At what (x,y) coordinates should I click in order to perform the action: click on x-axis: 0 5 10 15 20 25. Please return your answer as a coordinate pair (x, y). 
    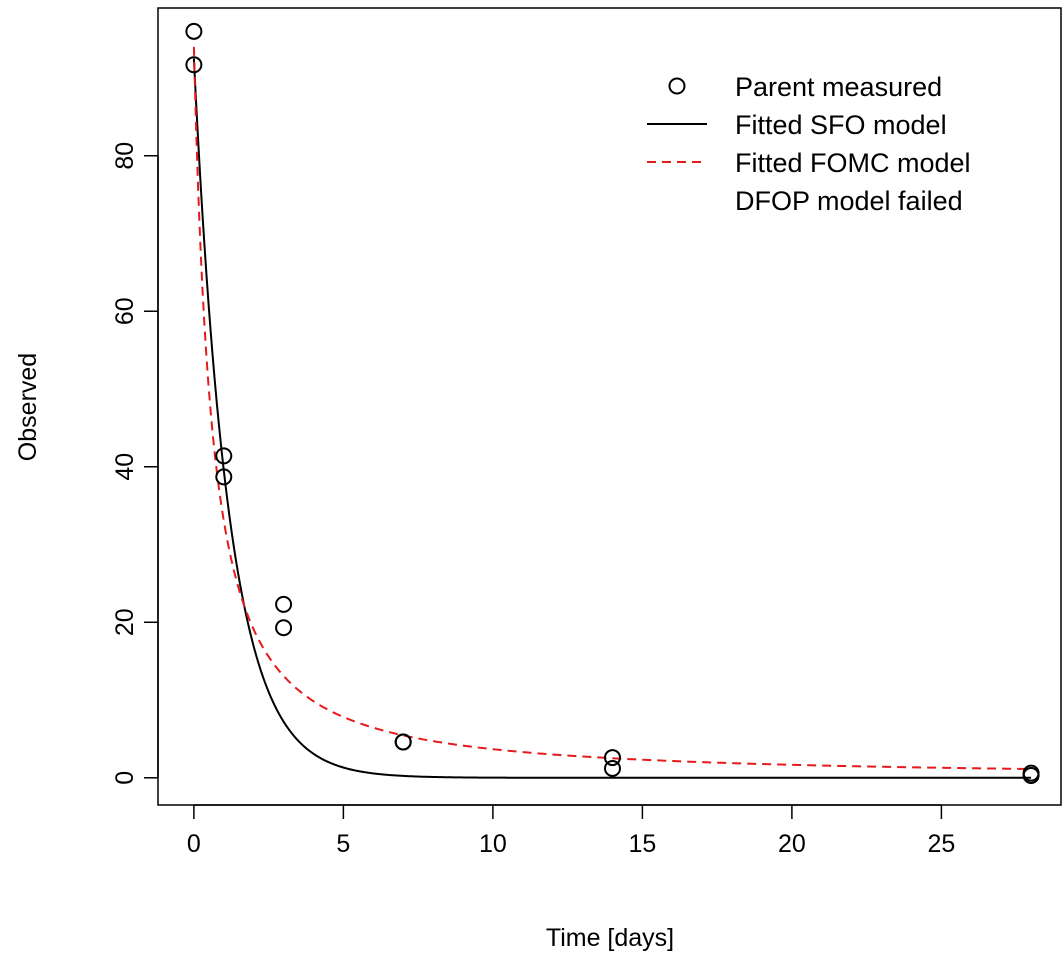
    Looking at the image, I should click on (571, 831).